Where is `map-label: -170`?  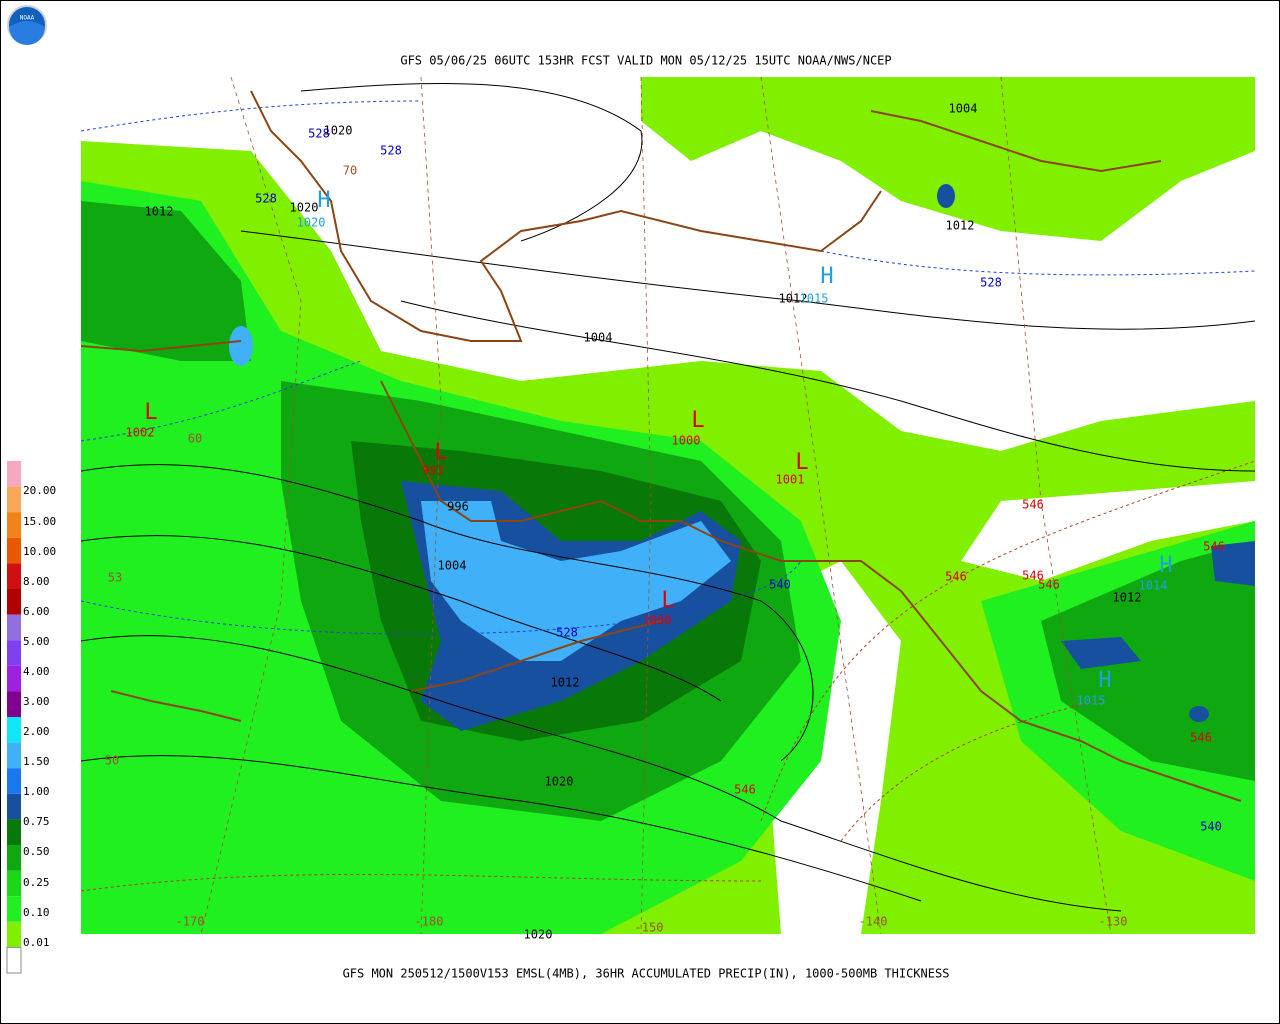 map-label: -170 is located at coordinates (190, 922).